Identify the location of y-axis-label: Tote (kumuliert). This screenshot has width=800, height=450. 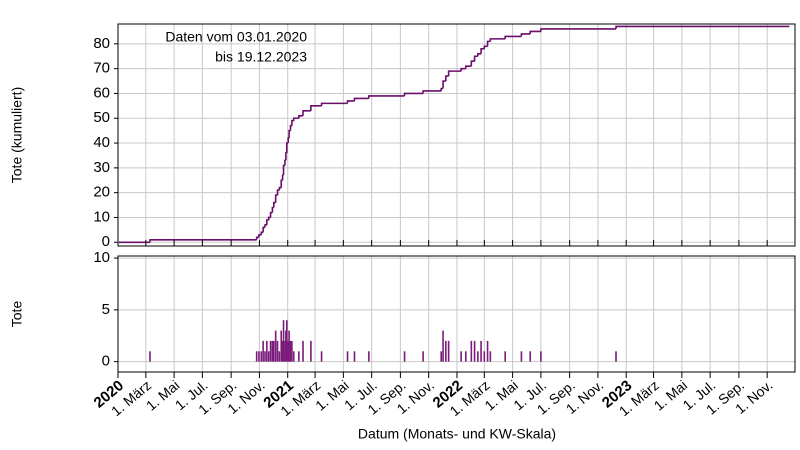
(17, 135).